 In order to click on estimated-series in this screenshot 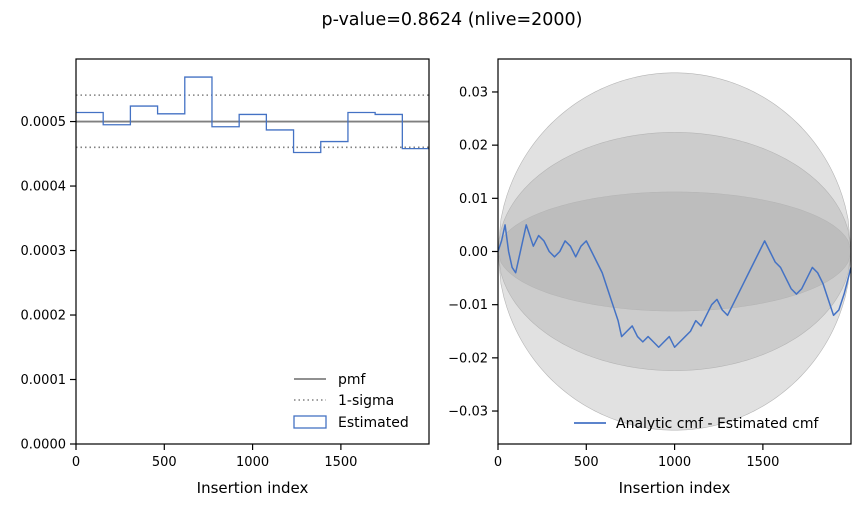, I will do `click(252, 115)`.